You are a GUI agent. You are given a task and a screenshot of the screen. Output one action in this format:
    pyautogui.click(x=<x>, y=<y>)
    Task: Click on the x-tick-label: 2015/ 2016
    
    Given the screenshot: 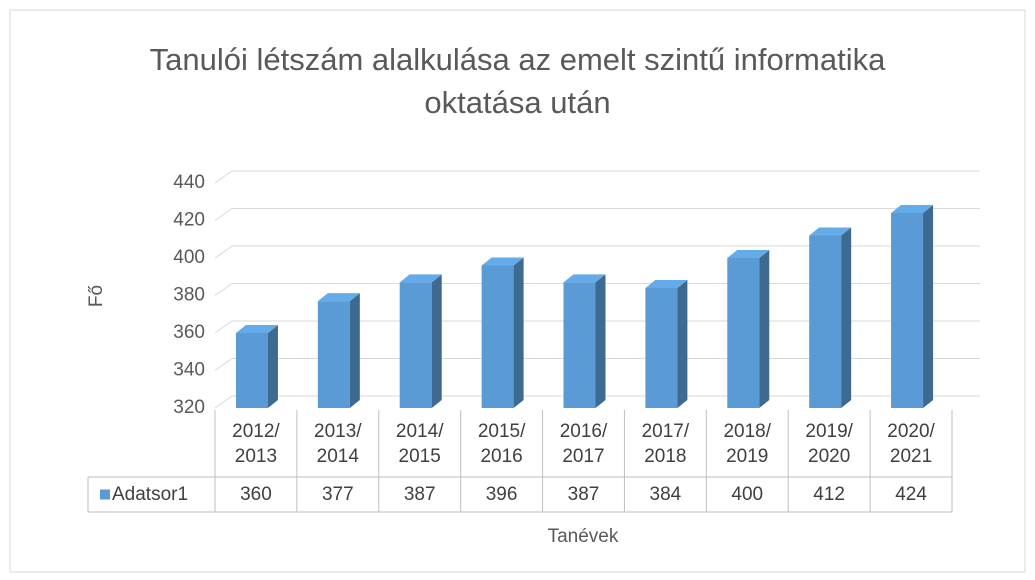 What is the action you would take?
    pyautogui.click(x=501, y=443)
    